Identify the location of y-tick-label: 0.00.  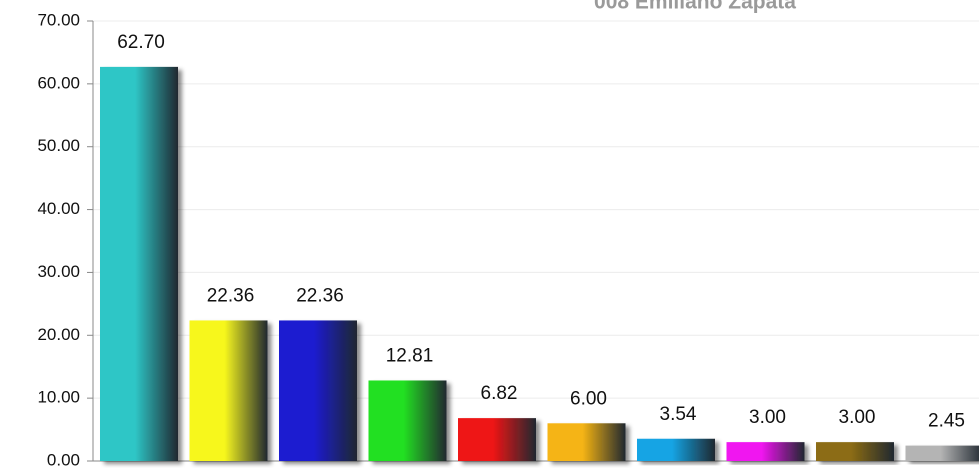
(63, 459).